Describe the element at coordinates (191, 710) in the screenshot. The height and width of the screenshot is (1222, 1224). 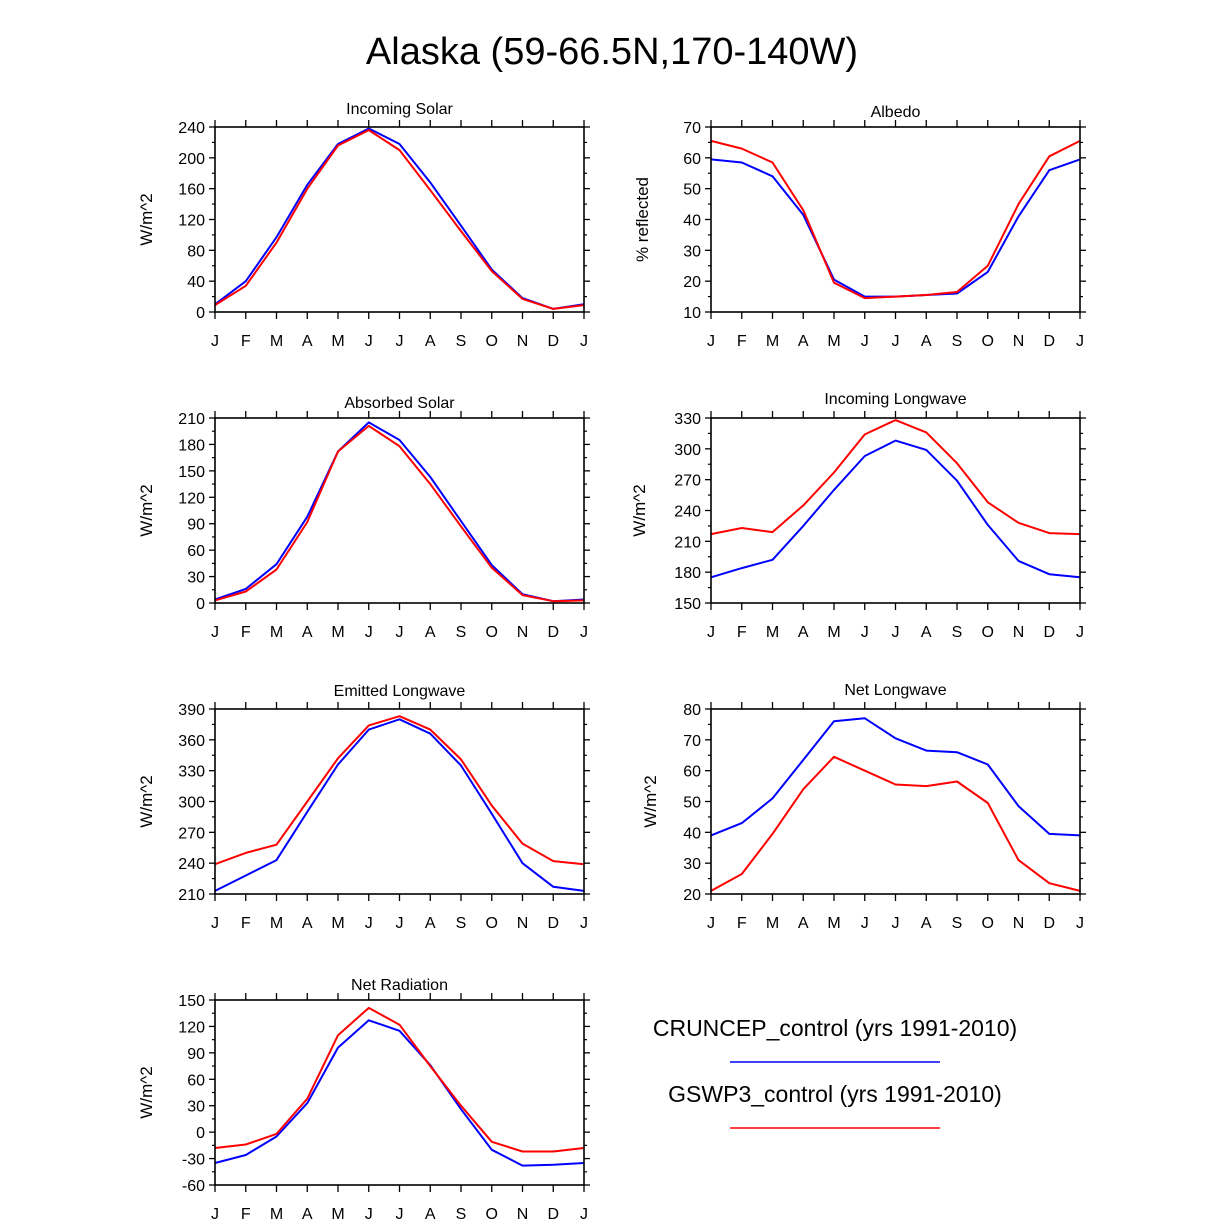
I see `y-tick-label: 390` at that location.